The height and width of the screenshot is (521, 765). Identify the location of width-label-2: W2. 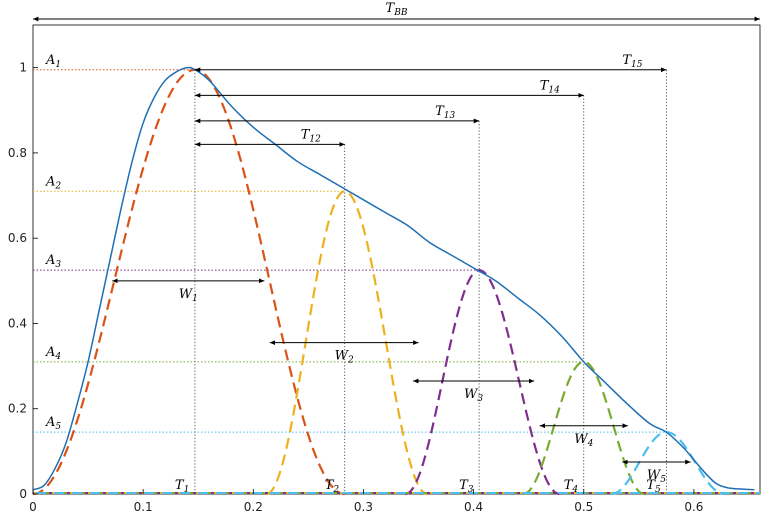
(344, 357).